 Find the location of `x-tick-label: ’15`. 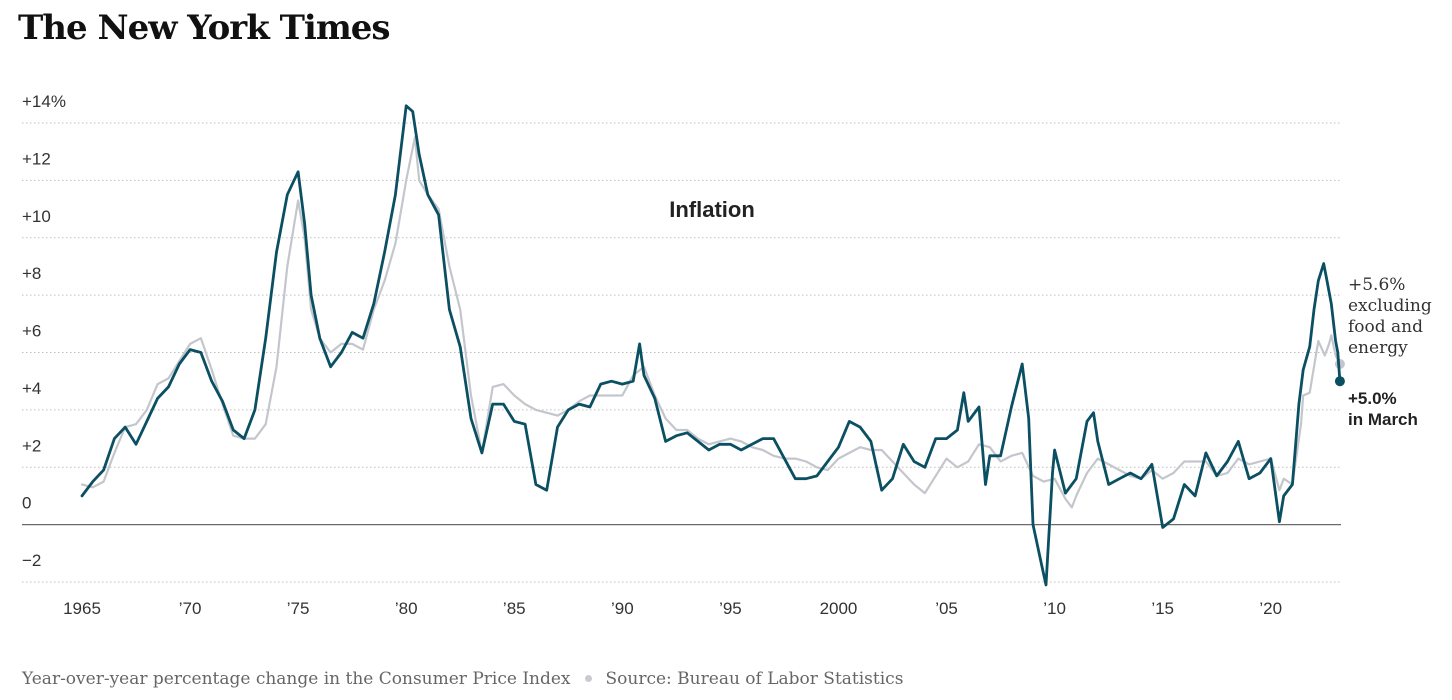

x-tick-label: ’15 is located at coordinates (1162, 608).